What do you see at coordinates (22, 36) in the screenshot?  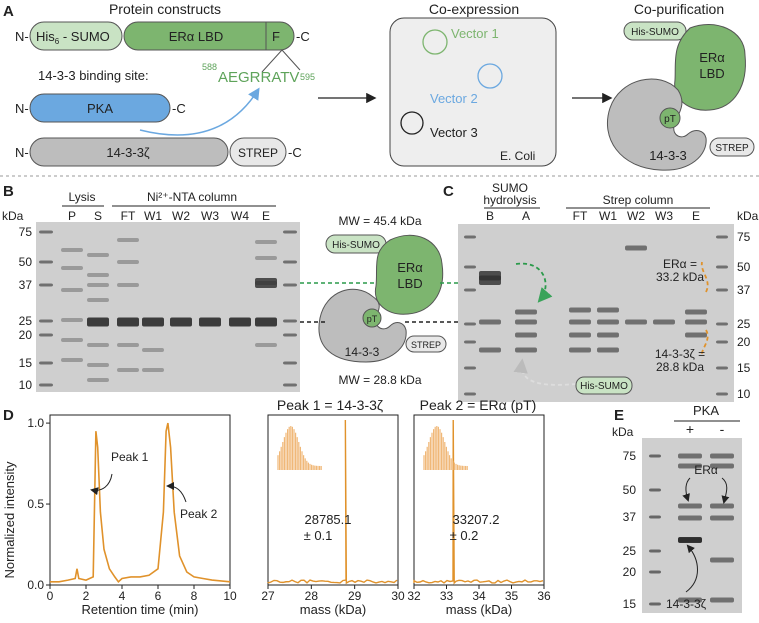 I see `n-term-1: N-` at bounding box center [22, 36].